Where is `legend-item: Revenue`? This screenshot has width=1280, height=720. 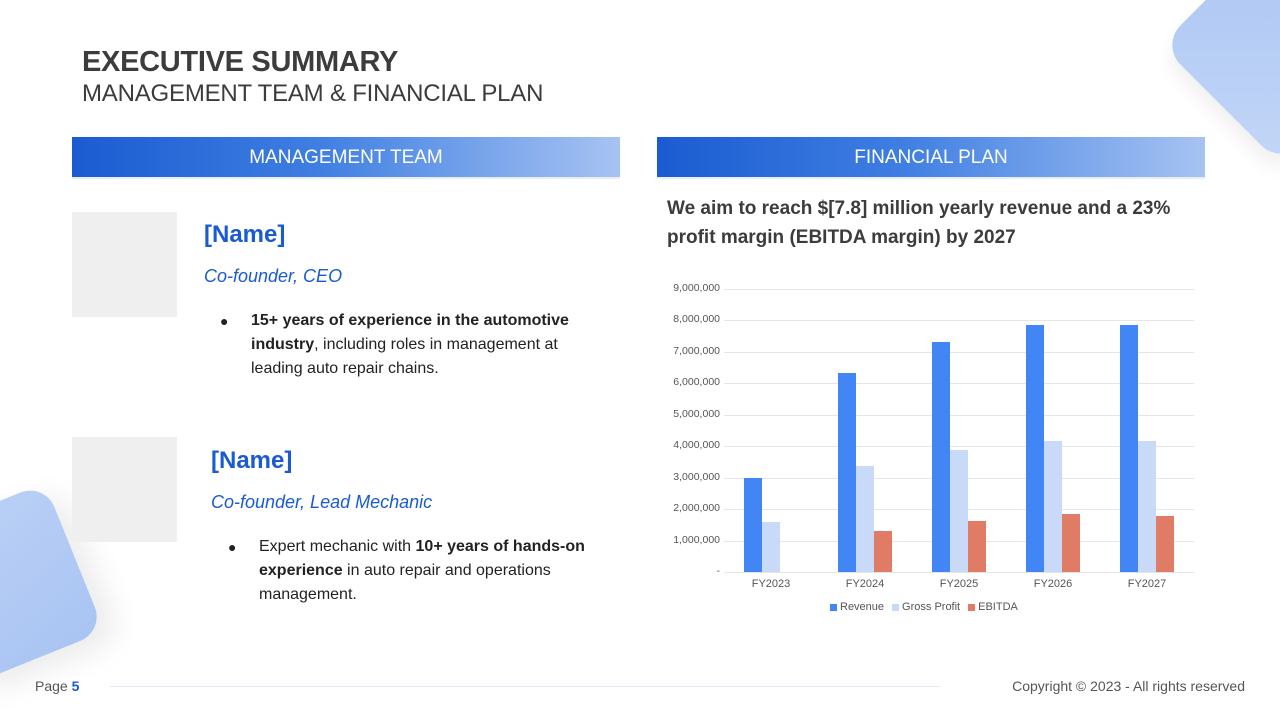
legend-item: Revenue is located at coordinates (857, 607).